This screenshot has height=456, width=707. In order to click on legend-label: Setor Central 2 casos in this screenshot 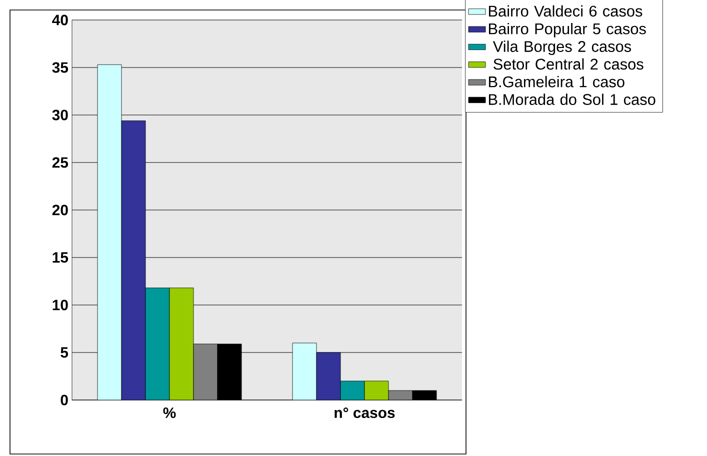, I will do `click(569, 64)`.